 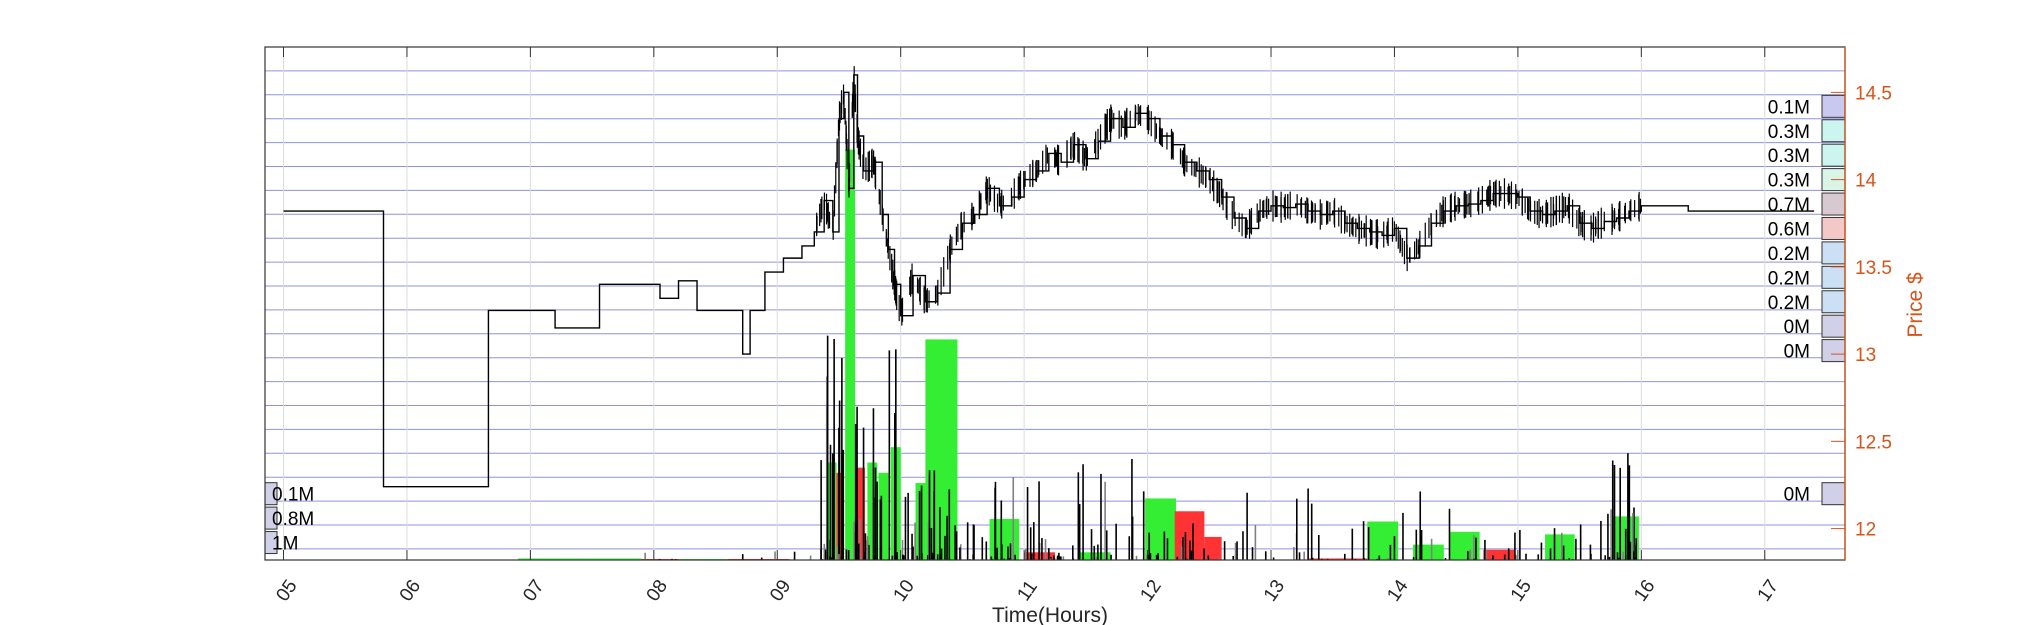 What do you see at coordinates (1521, 590) in the screenshot?
I see `x-tick-label: 15` at bounding box center [1521, 590].